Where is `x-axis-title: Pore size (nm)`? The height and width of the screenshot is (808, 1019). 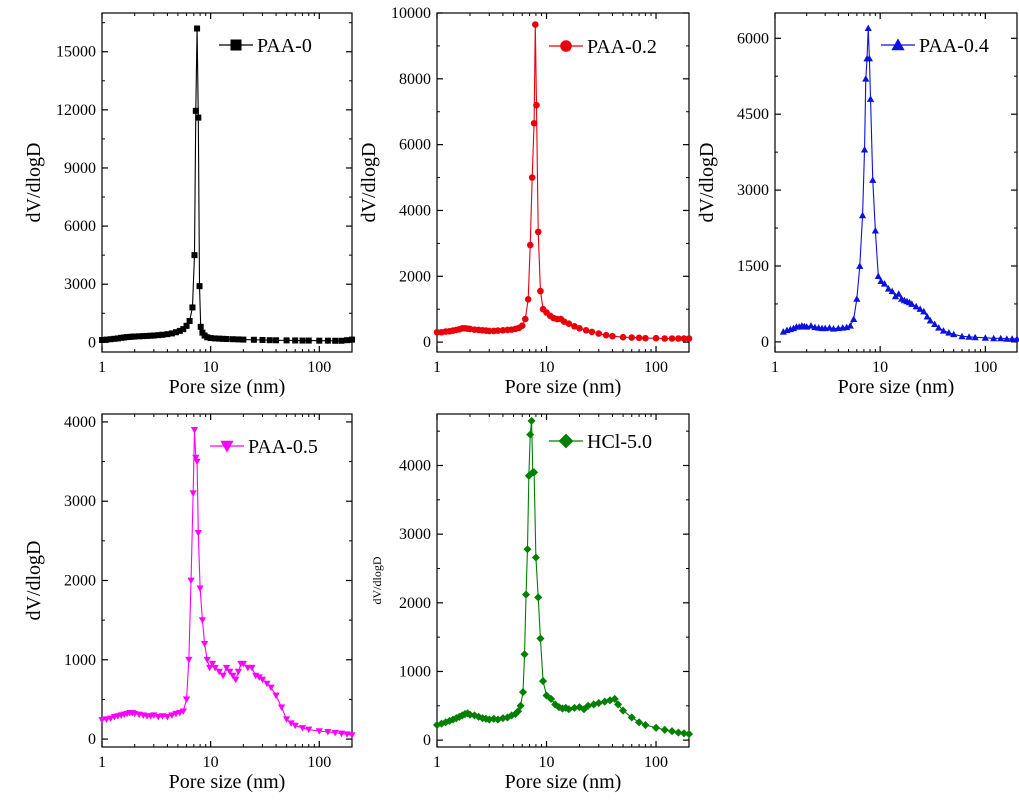
x-axis-title: Pore size (nm) is located at coordinates (227, 782).